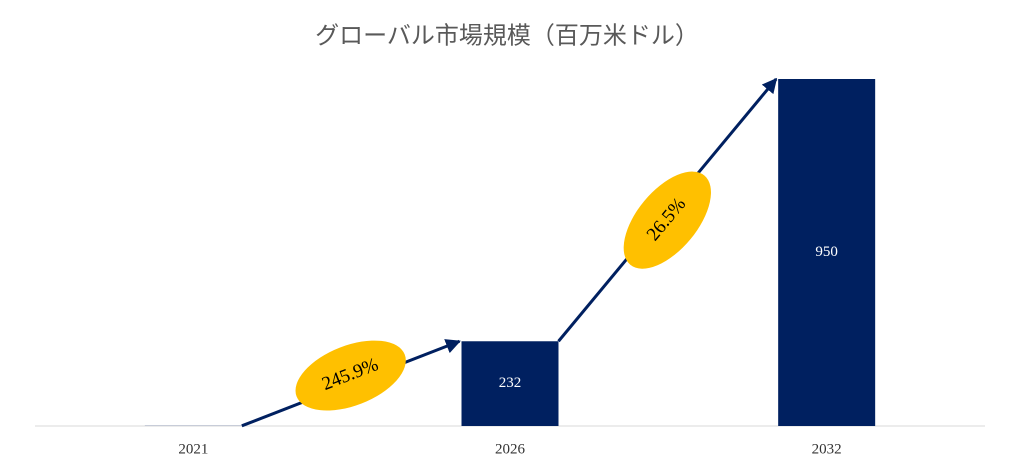 This screenshot has height=461, width=1015. I want to click on growth-badge: 245.9%, so click(350, 375).